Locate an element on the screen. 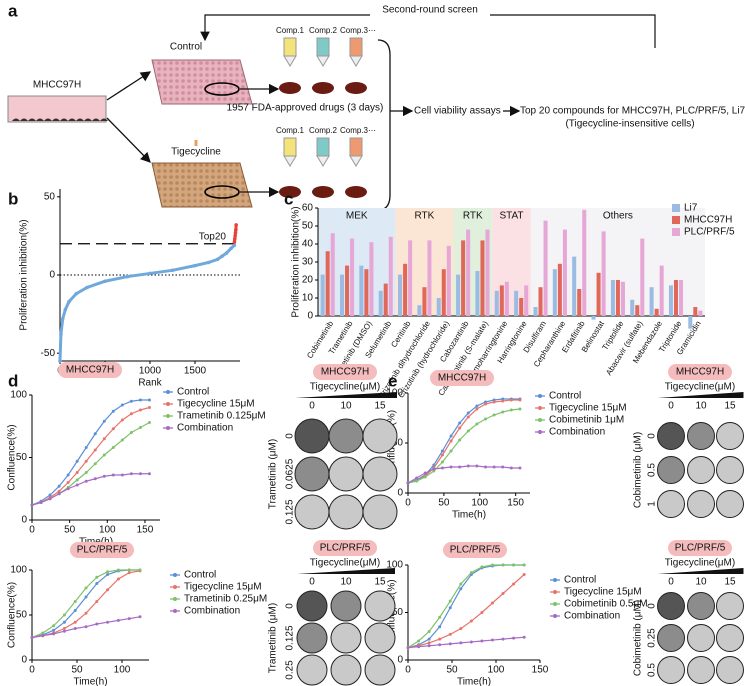 The height and width of the screenshot is (686, 745). highlight is located at coordinates (222, 192).